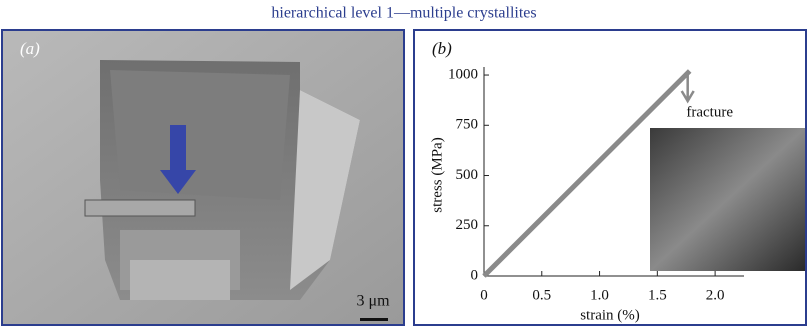 Image resolution: width=808 pixels, height=326 pixels. I want to click on y-tick-label: 1000, so click(463, 74).